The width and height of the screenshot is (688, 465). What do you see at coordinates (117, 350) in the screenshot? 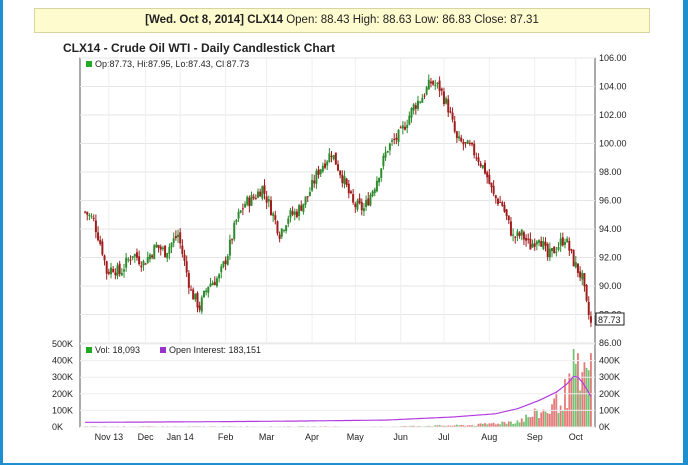
I see `vol-legend: Vol: 18,093` at bounding box center [117, 350].